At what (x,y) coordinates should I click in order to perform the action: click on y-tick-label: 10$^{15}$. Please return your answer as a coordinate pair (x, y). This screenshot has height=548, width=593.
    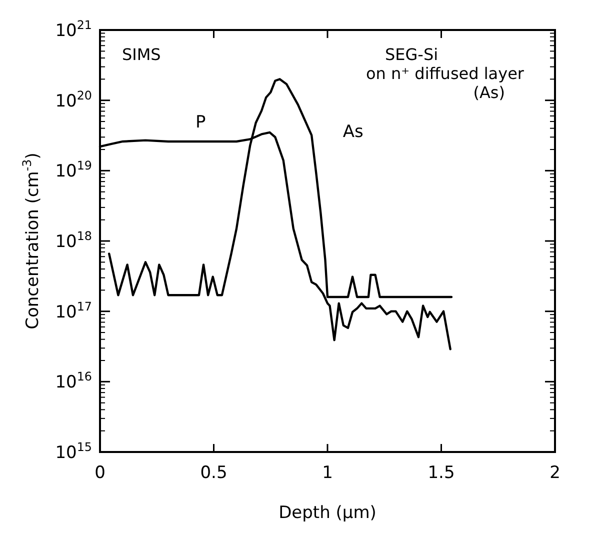
    Looking at the image, I should click on (73, 451).